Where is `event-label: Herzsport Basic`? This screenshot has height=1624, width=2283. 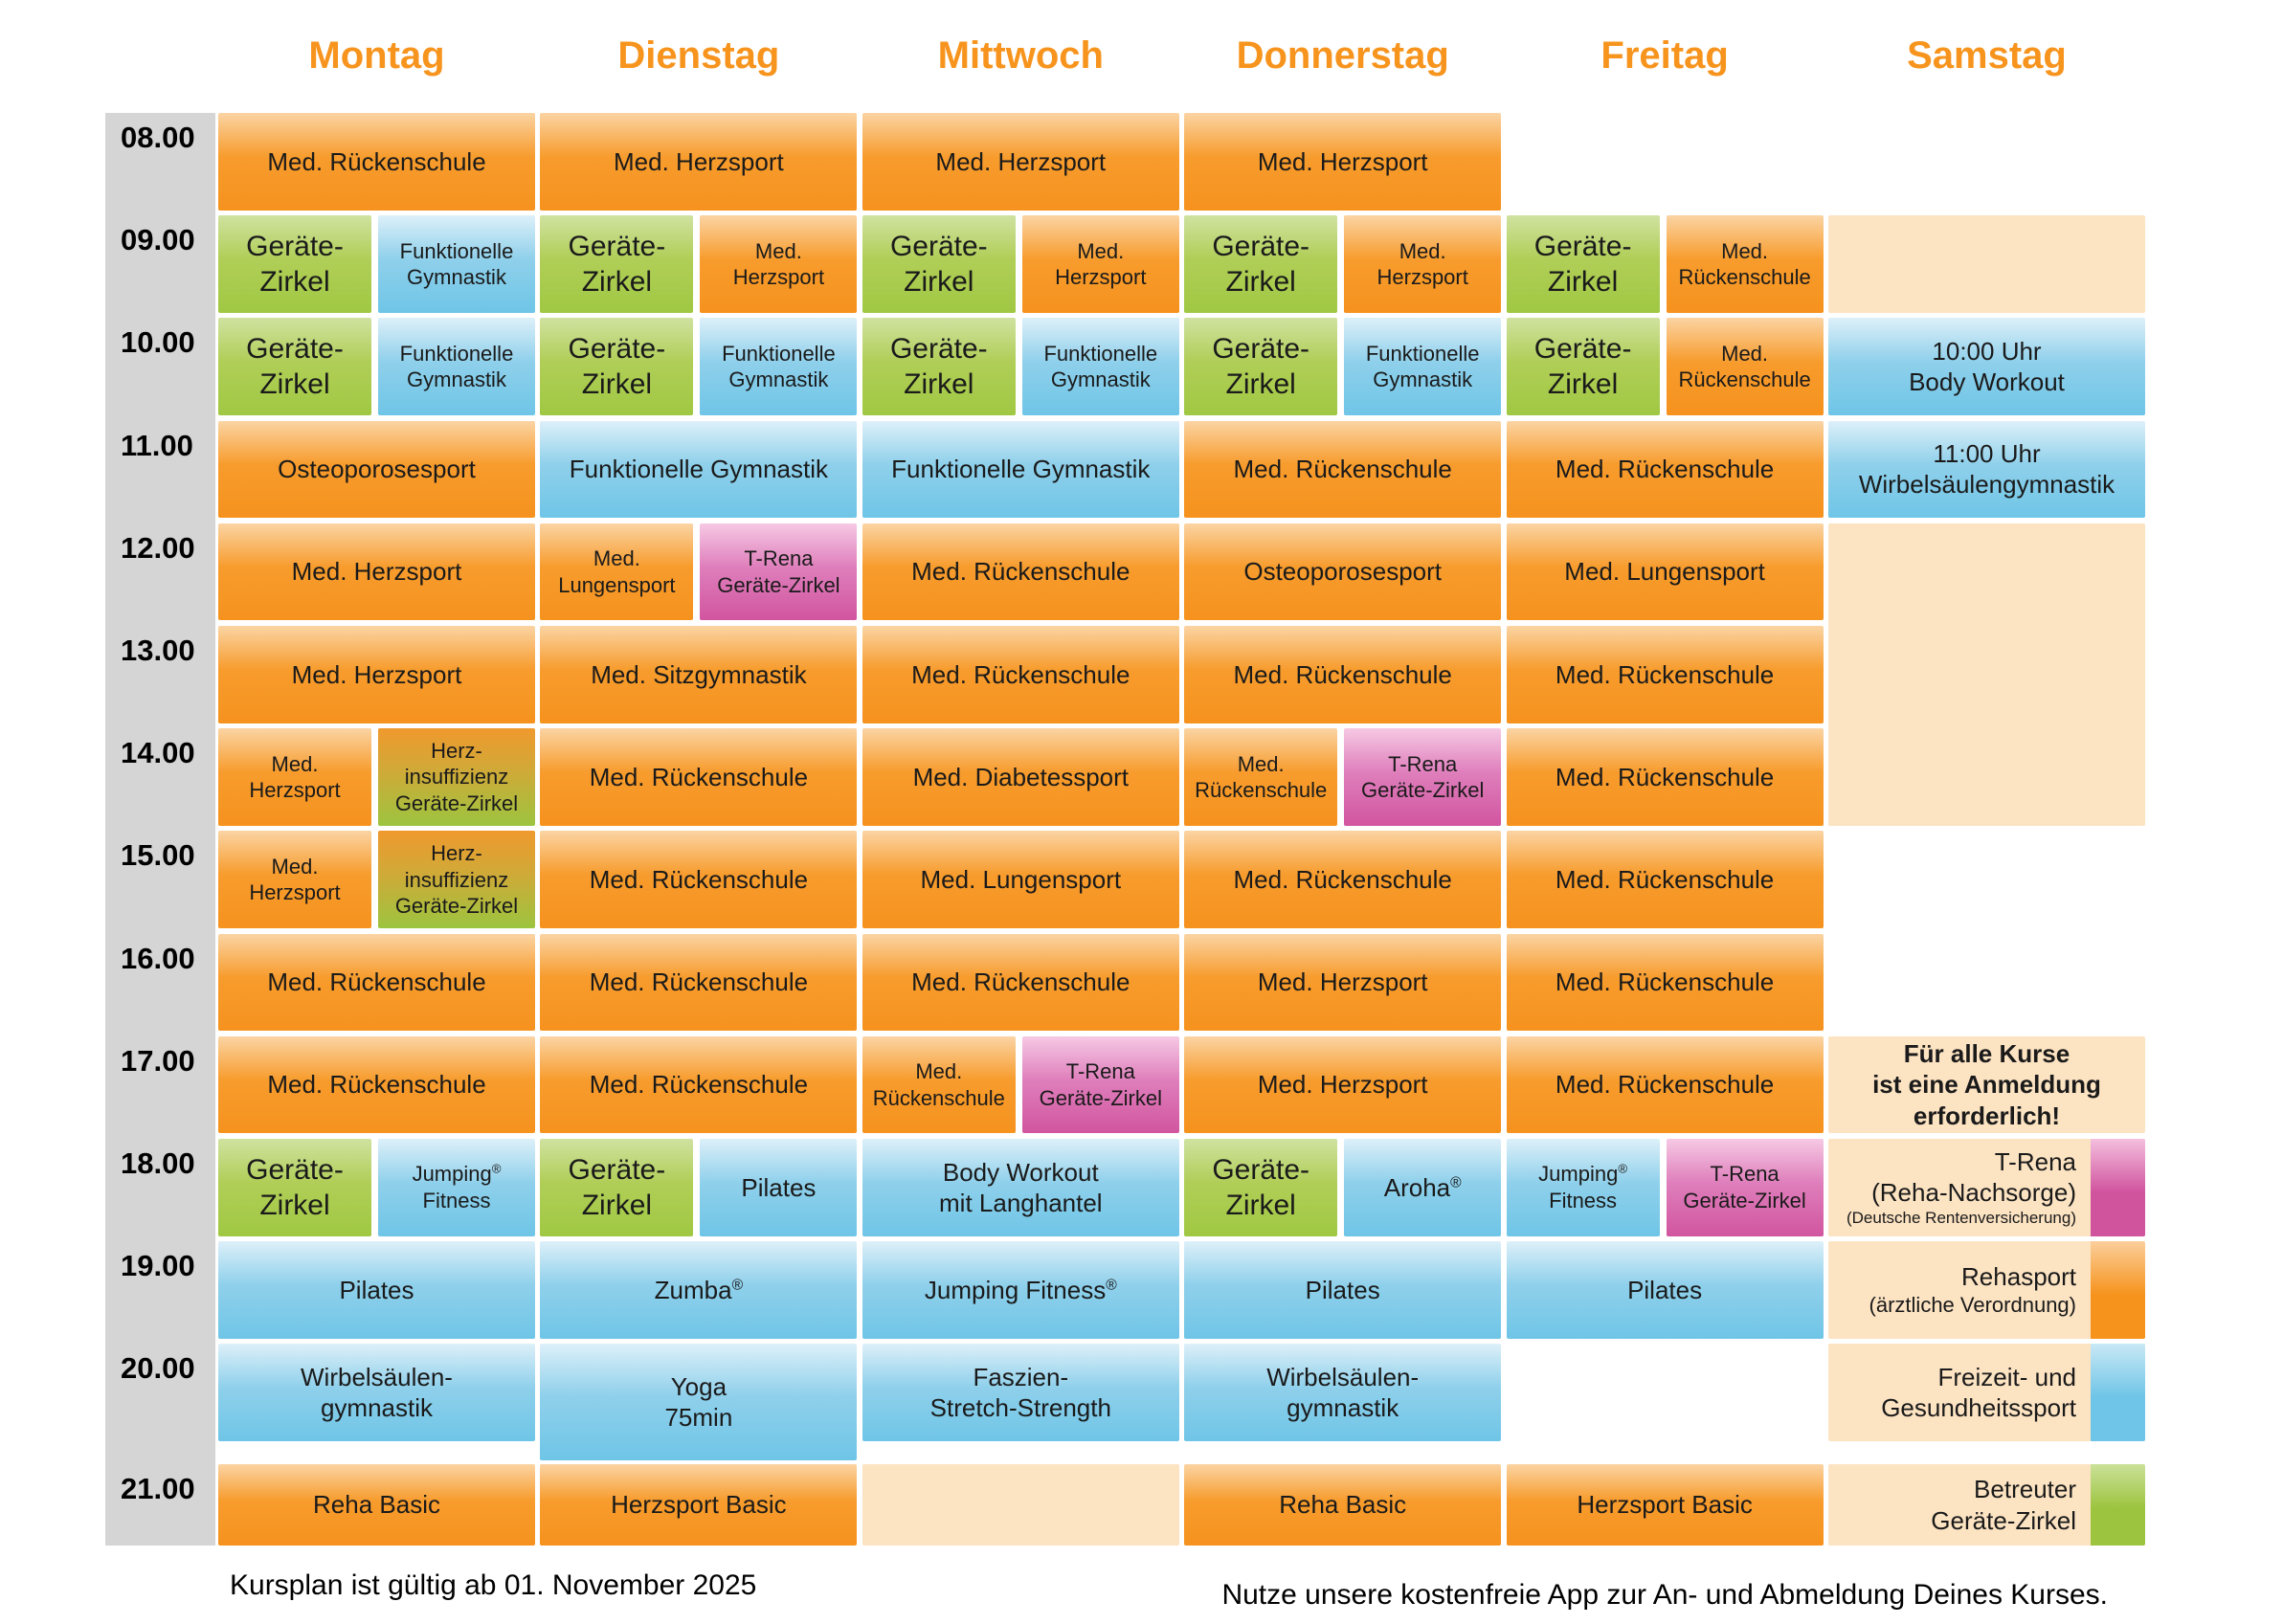 event-label: Herzsport Basic is located at coordinates (699, 1505).